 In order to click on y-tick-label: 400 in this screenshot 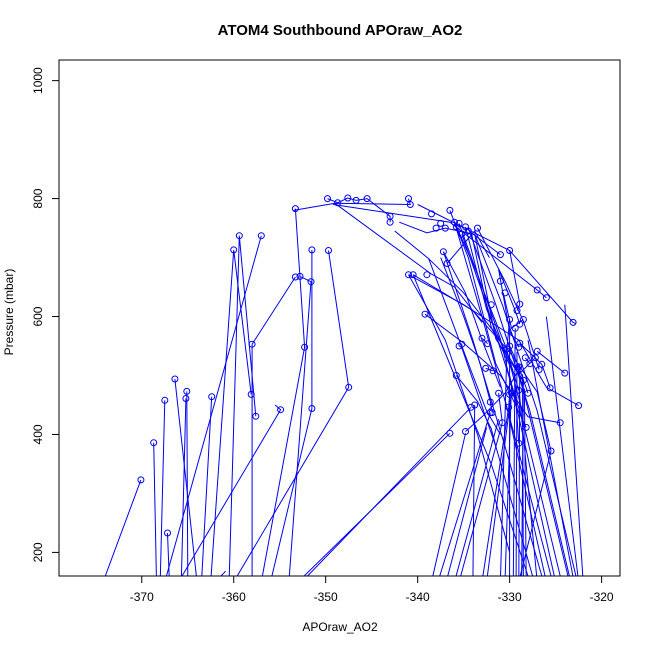, I will do `click(38, 434)`.